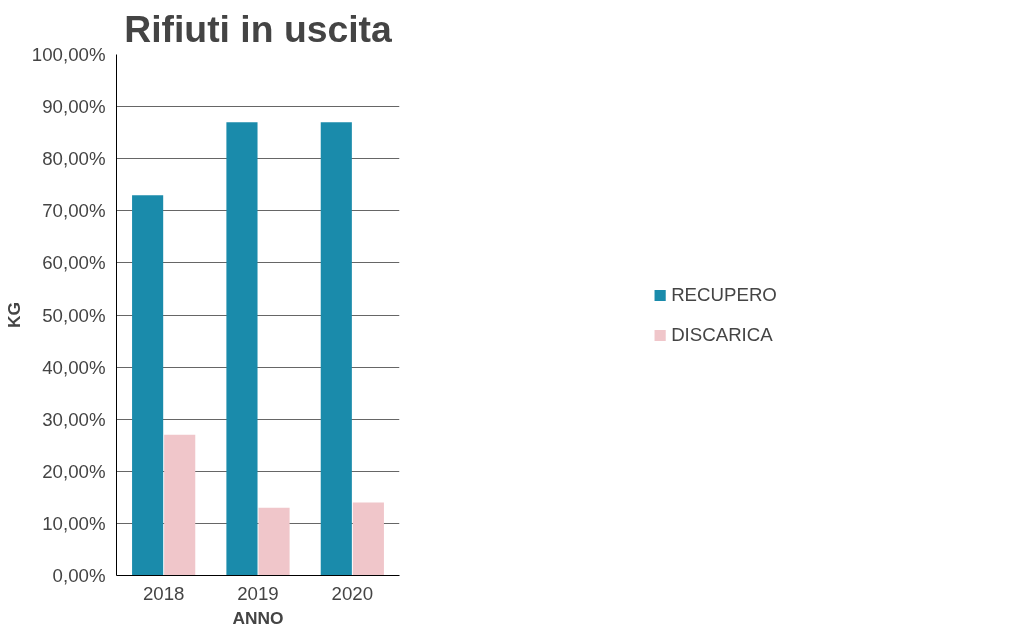 This screenshot has height=640, width=1035. Describe the element at coordinates (74, 211) in the screenshot. I see `y-tick-label: 70,00%` at that location.